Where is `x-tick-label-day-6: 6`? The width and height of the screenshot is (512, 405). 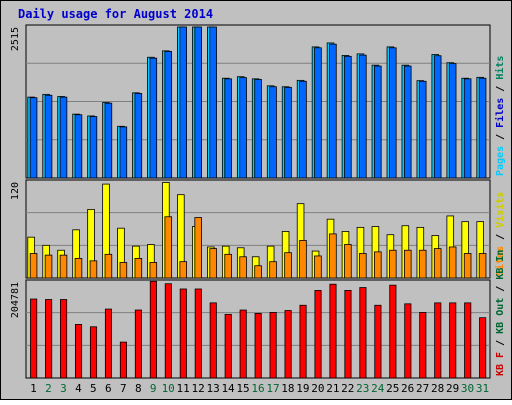
x-tick-label-day-6: 6 is located at coordinates (108, 388).